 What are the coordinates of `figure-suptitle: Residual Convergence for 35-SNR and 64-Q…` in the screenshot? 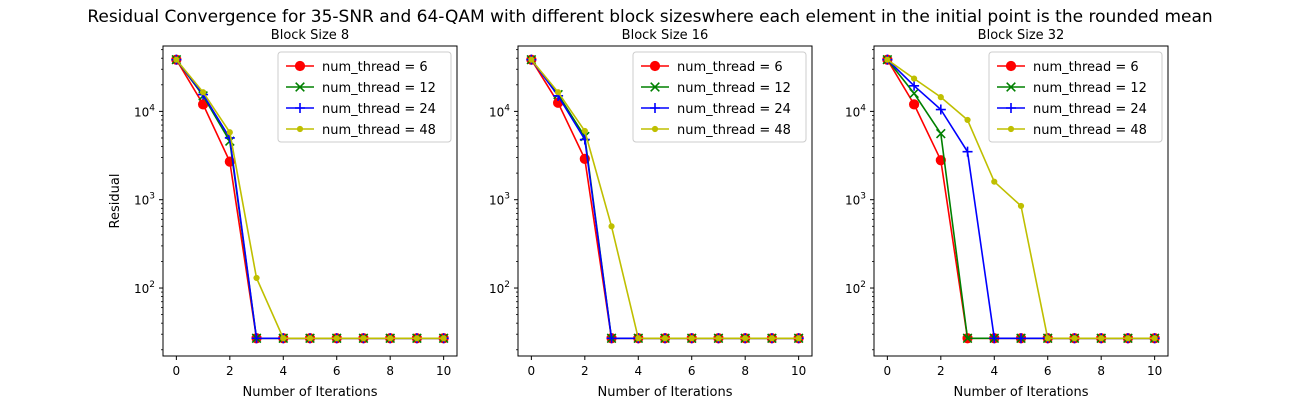 It's located at (649, 17).